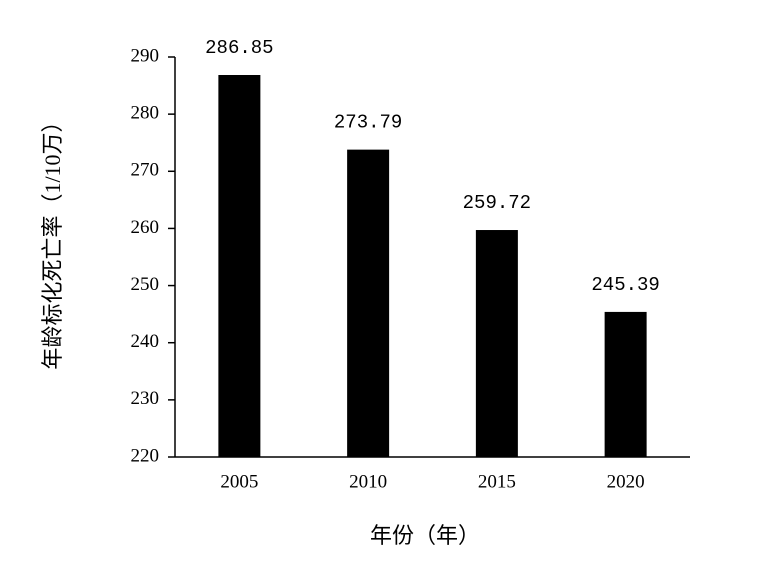 The width and height of the screenshot is (759, 565). What do you see at coordinates (625, 285) in the screenshot?
I see `value-label: 245.39` at bounding box center [625, 285].